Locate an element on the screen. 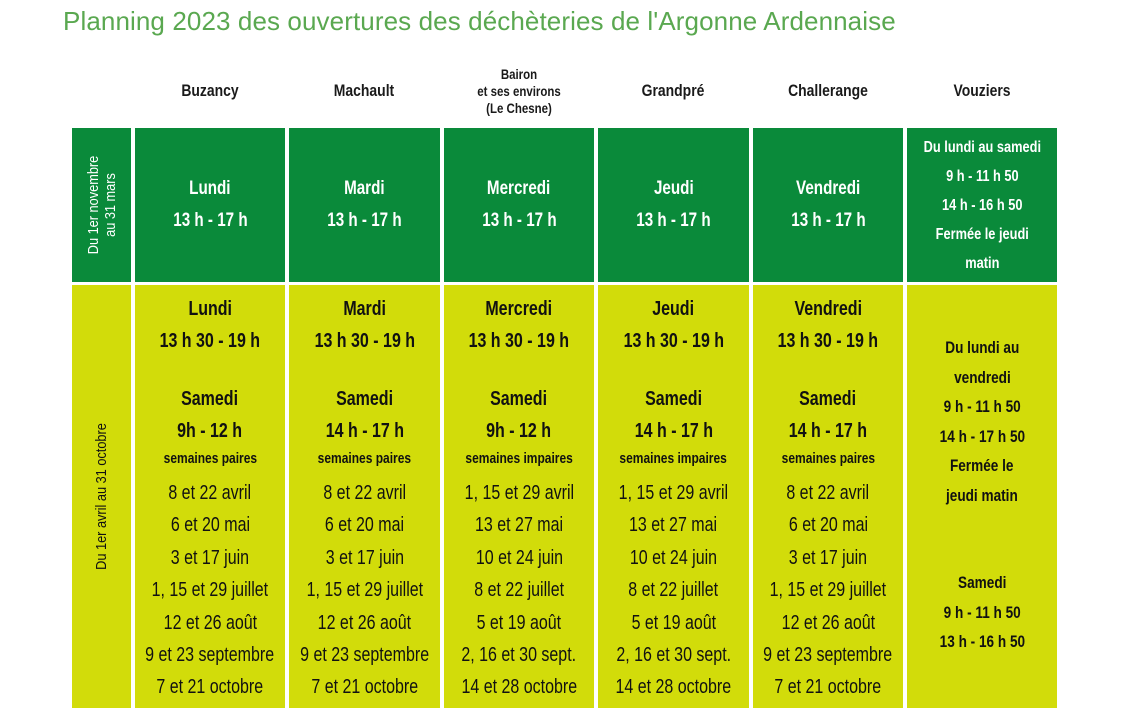  column-header-bairon: Bairon et ses environs (Le Chesne) is located at coordinates (519, 90).